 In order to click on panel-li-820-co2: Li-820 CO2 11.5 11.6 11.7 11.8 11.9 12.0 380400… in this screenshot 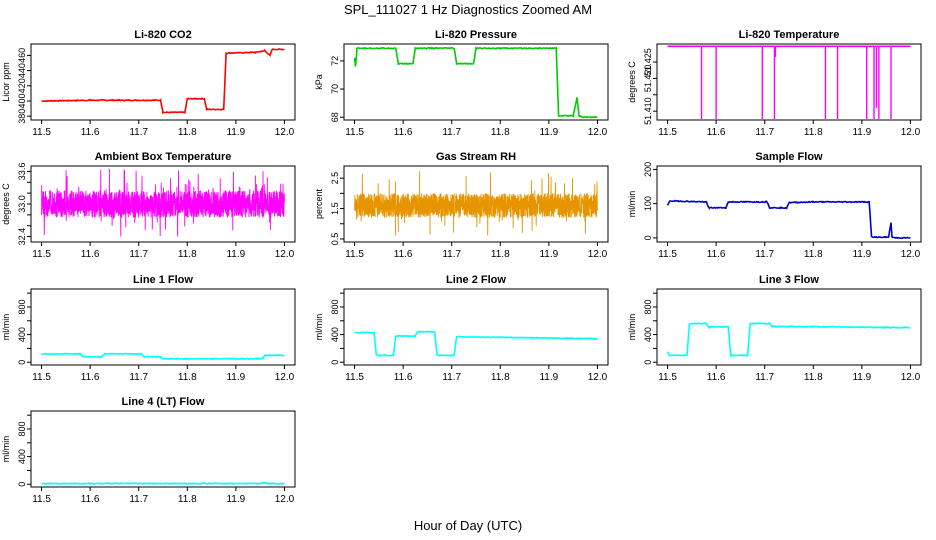, I will do `click(148, 83)`.